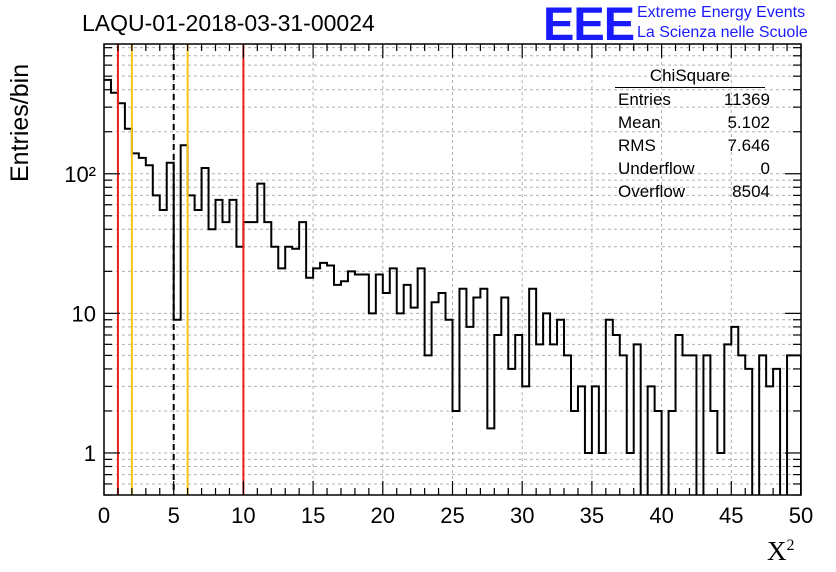 This screenshot has width=836, height=572. Describe the element at coordinates (690, 191) in the screenshot. I see `stats-row: Overflow 8504` at that location.